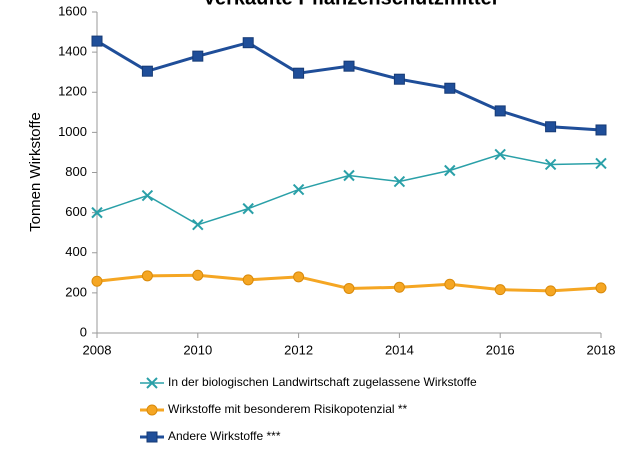 The image size is (627, 452). What do you see at coordinates (197, 349) in the screenshot?
I see `x-tick-label: 2010` at bounding box center [197, 349].